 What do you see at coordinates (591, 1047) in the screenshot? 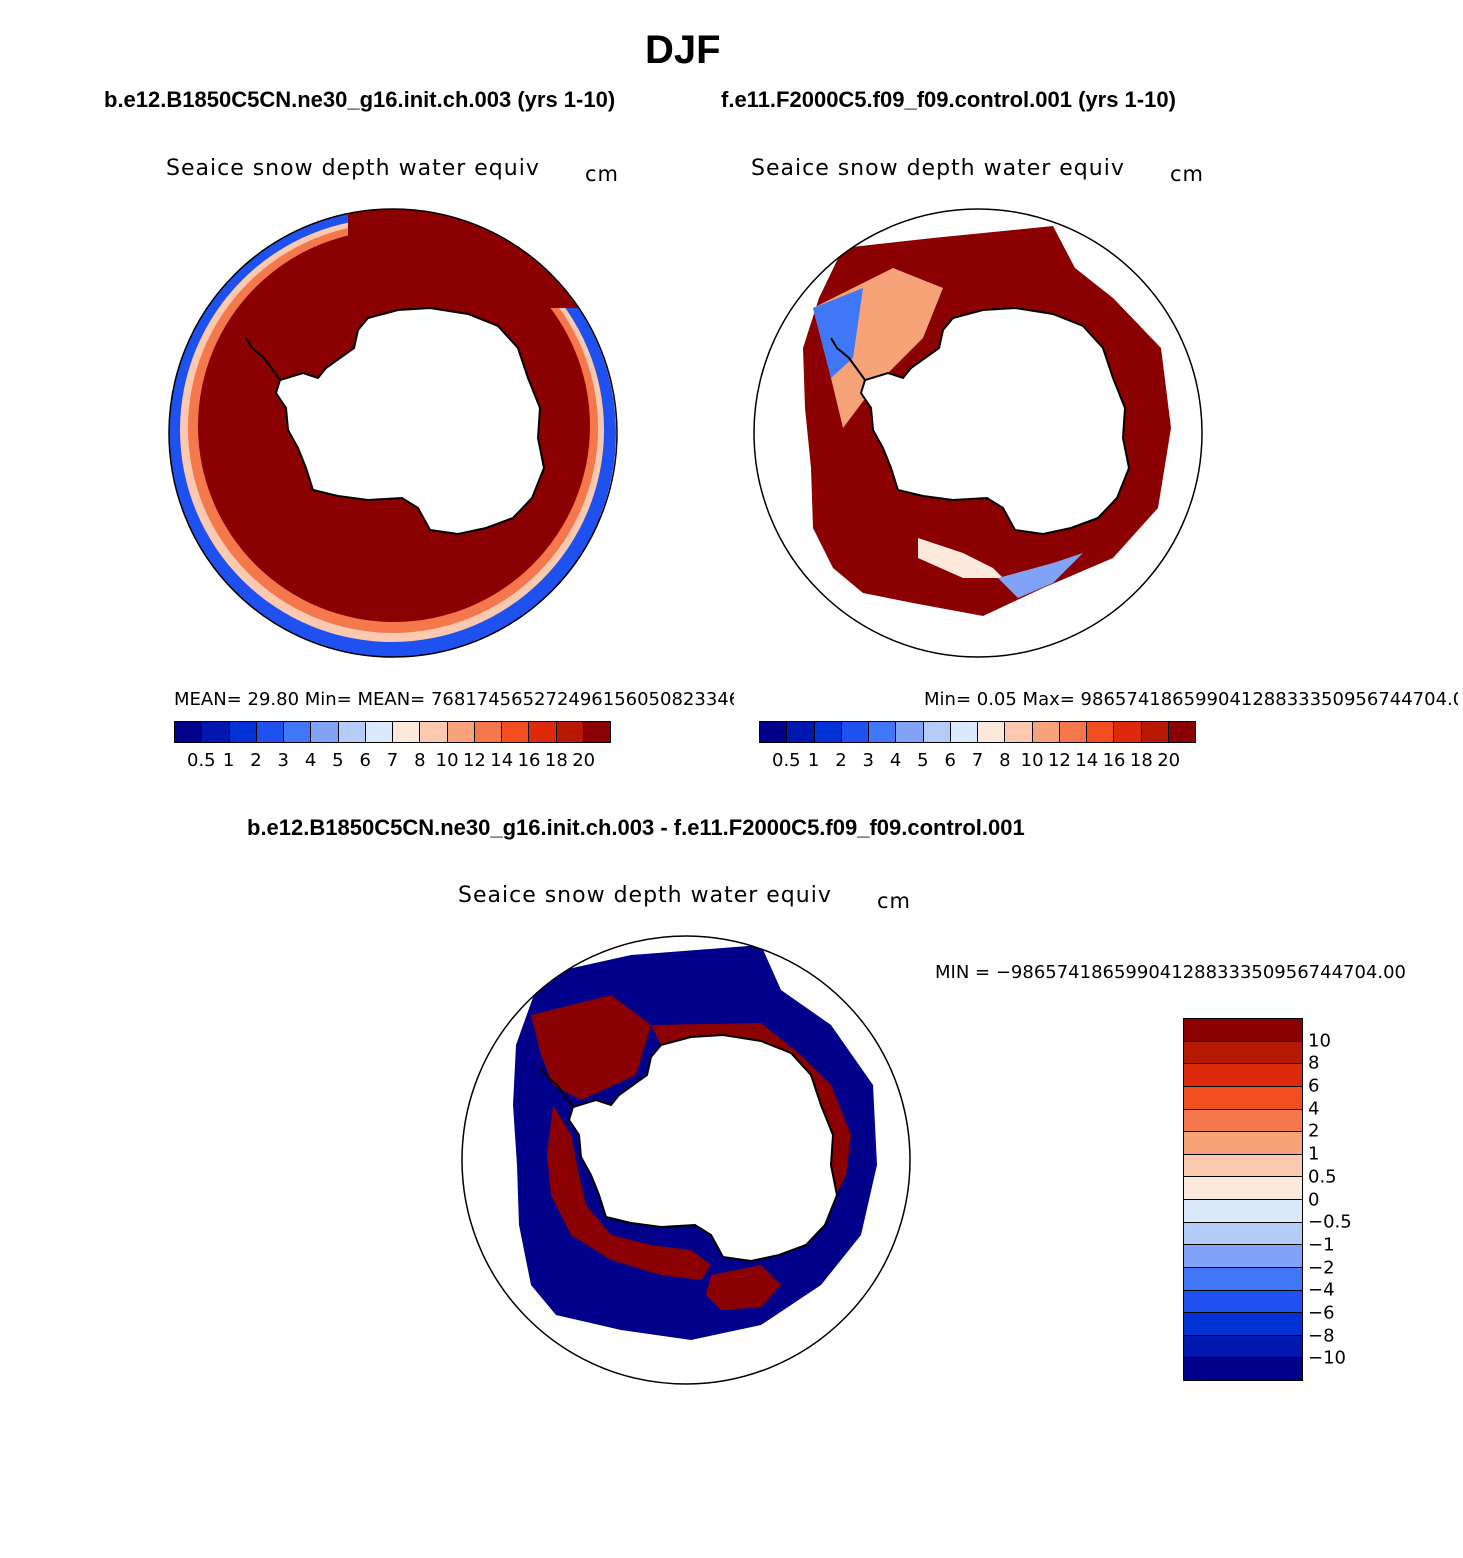
I see `diff-peninsula-positive` at bounding box center [591, 1047].